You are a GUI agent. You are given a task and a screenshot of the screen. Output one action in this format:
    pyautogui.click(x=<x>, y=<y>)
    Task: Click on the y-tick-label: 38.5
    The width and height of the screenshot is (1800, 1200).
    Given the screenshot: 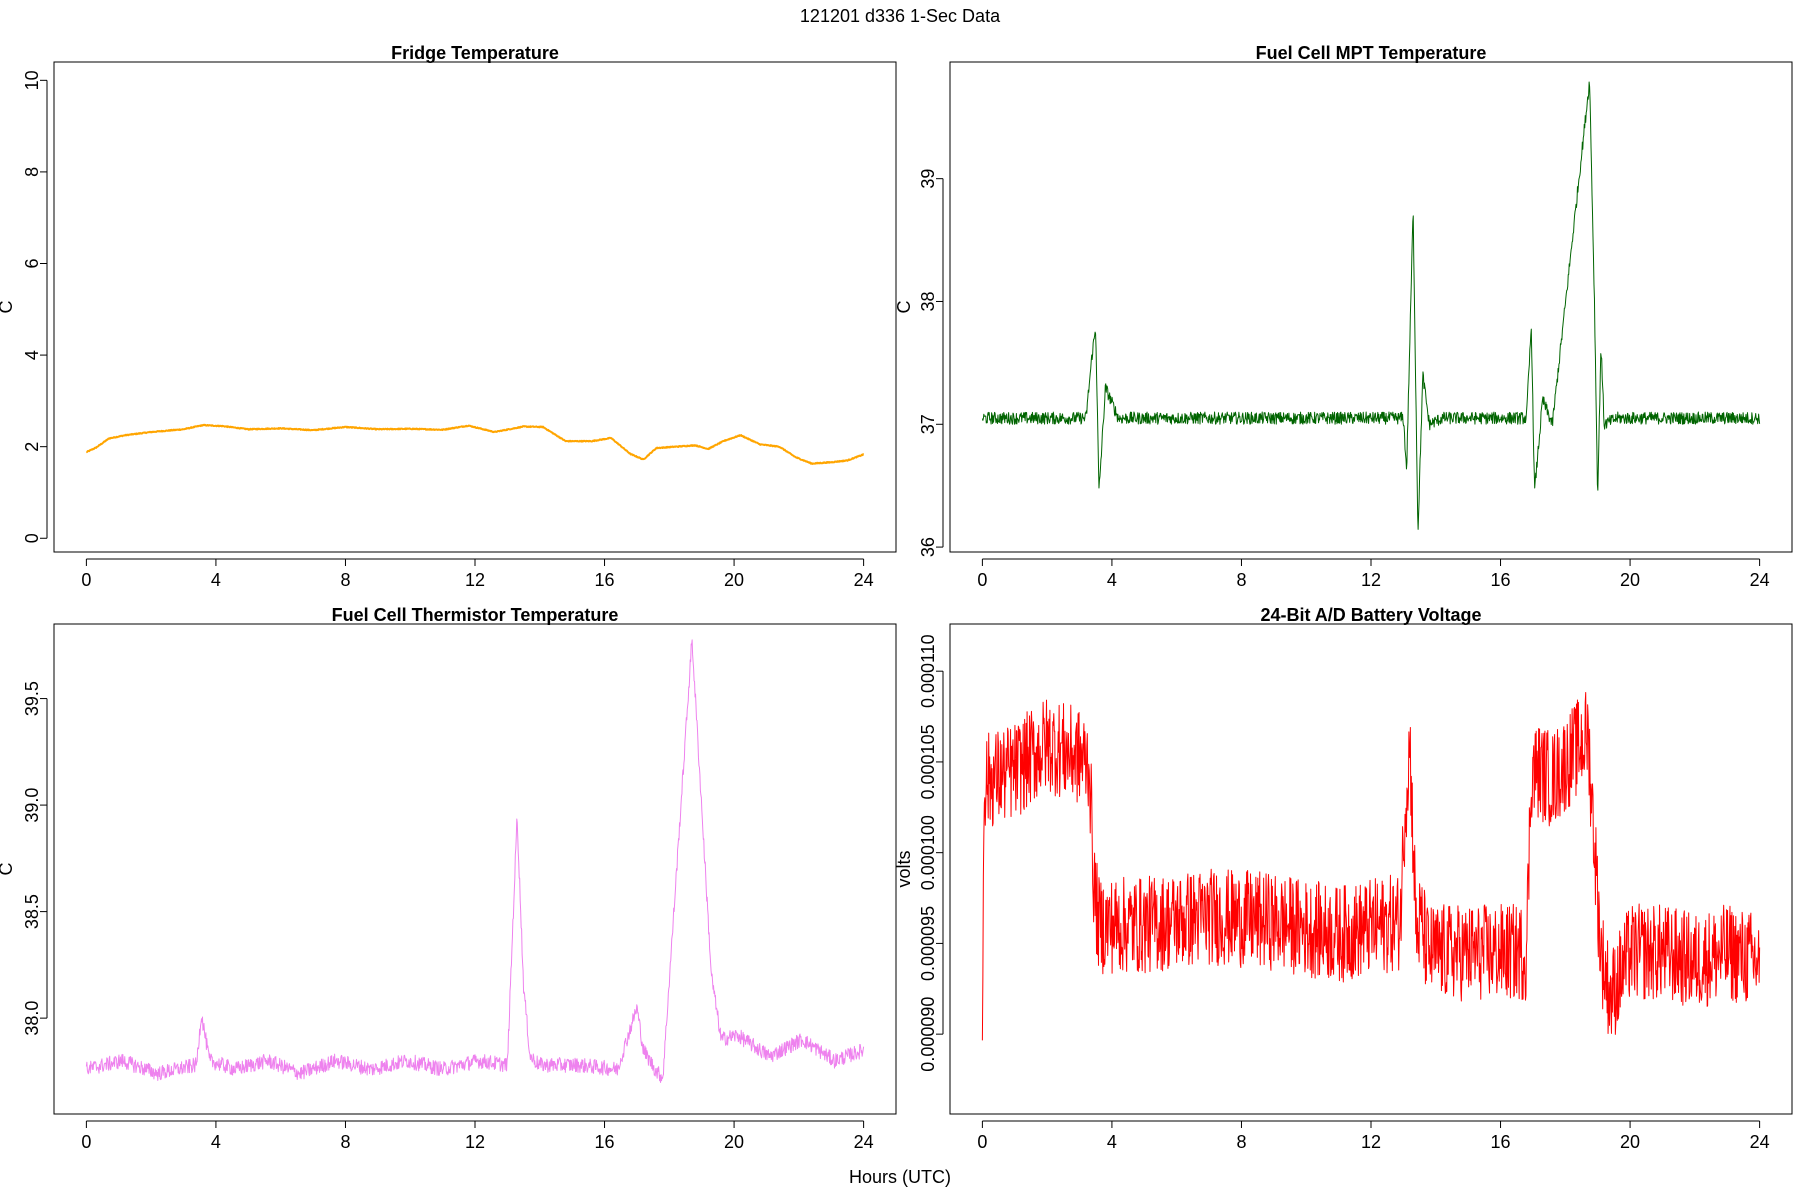 What is the action you would take?
    pyautogui.click(x=32, y=911)
    